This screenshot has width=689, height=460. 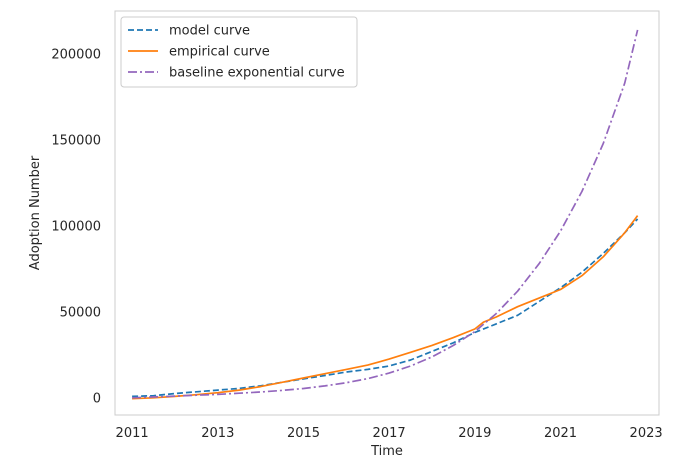 What do you see at coordinates (80, 312) in the screenshot?
I see `y-tick-label: 50000` at bounding box center [80, 312].